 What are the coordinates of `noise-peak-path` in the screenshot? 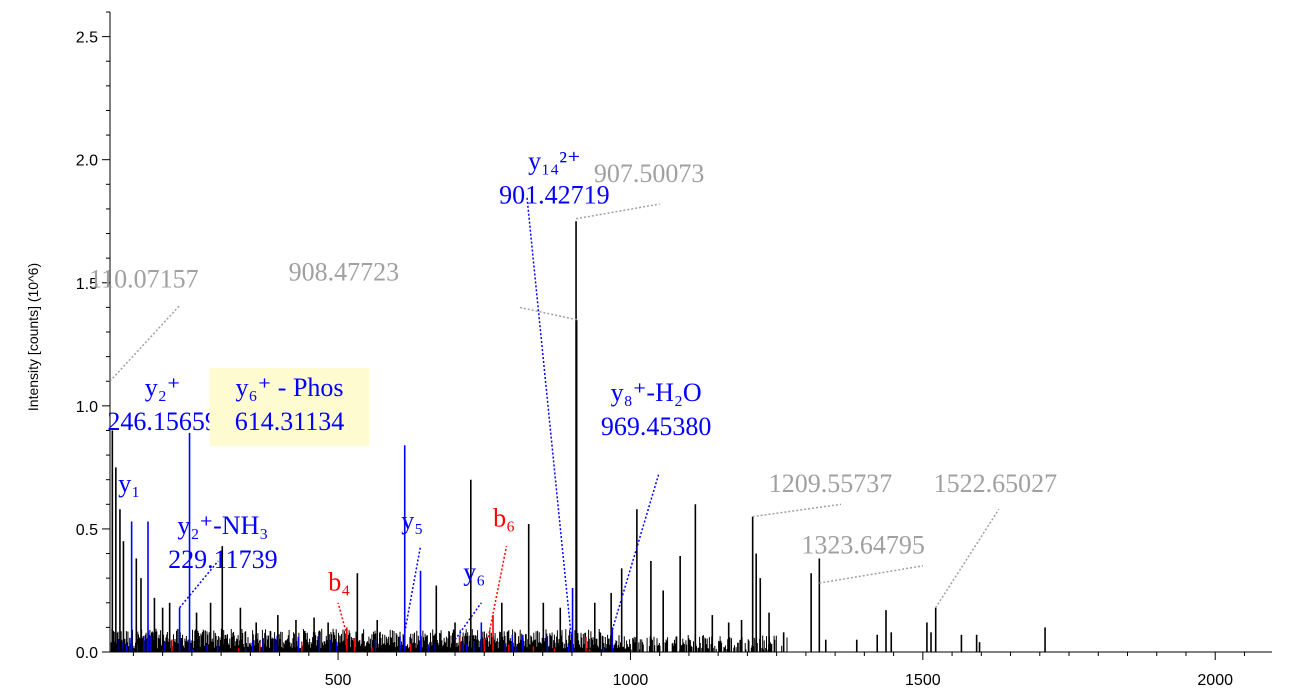 It's located at (449, 640).